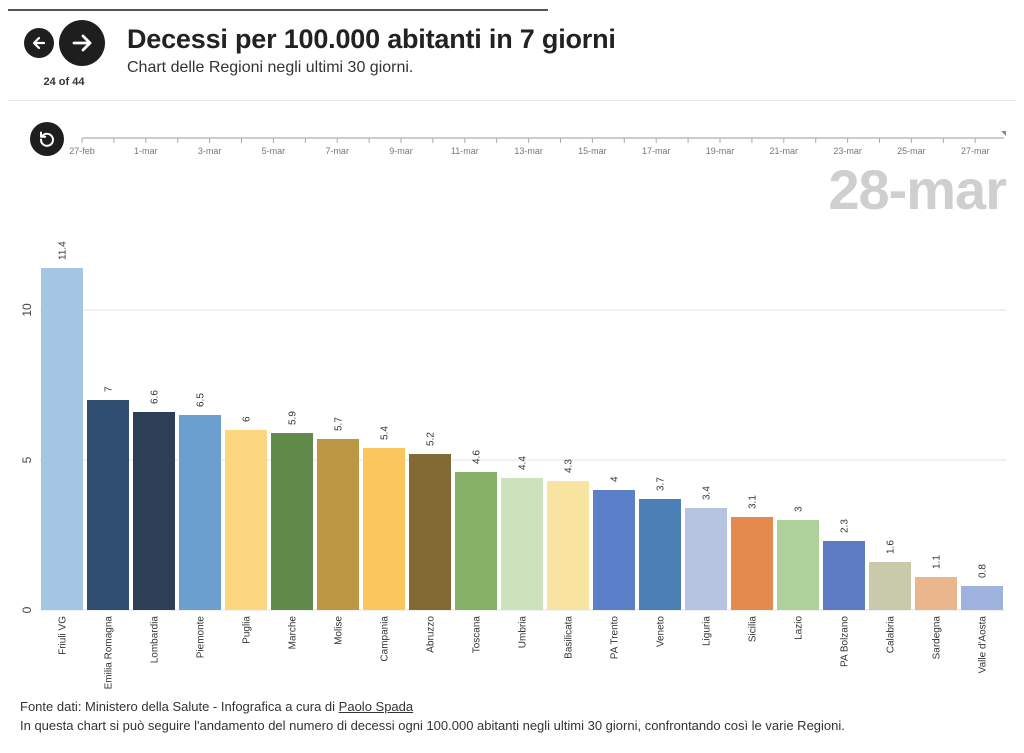 The height and width of the screenshot is (753, 1024). Describe the element at coordinates (911, 151) in the screenshot. I see `timeline-tick-label: 25-mar` at that location.